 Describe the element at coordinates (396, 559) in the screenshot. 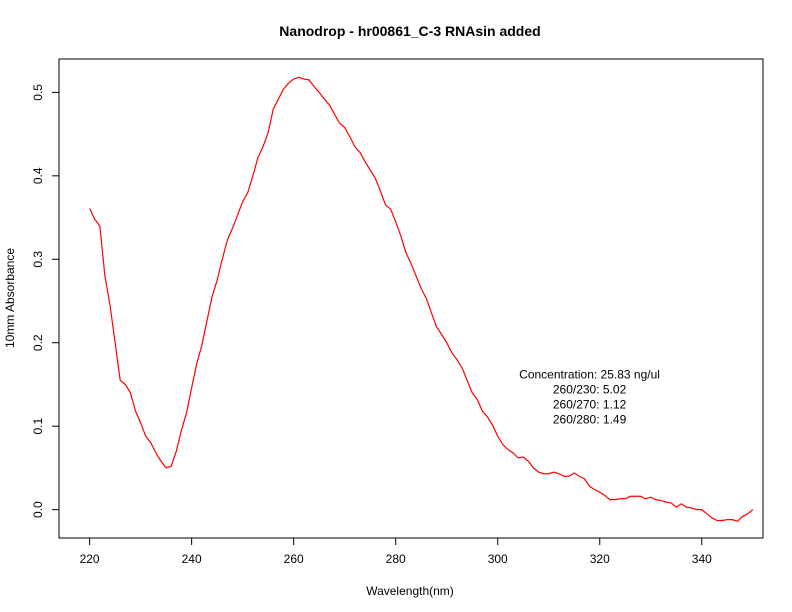

I see `x-tick-label: 280` at that location.